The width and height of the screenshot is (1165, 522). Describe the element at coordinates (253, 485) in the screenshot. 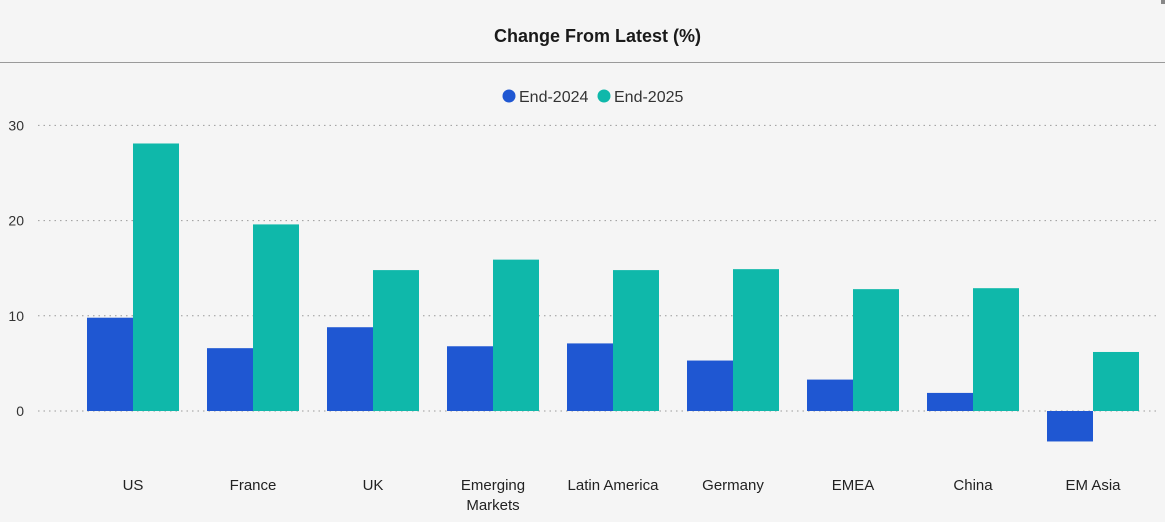

I see `x-tick-label: France` at that location.